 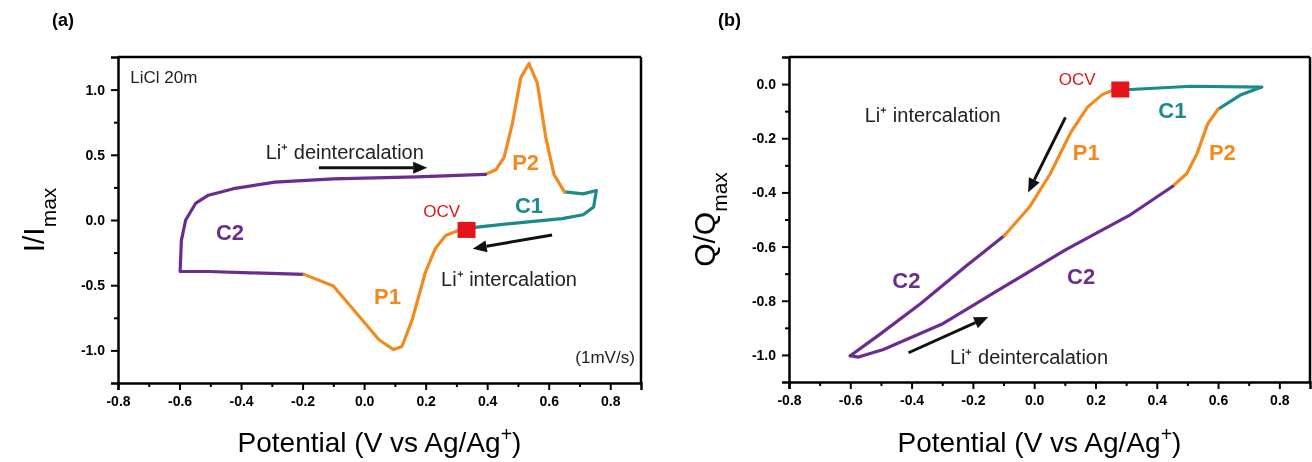 I want to click on y-tick-label: -0.5, so click(x=93, y=285).